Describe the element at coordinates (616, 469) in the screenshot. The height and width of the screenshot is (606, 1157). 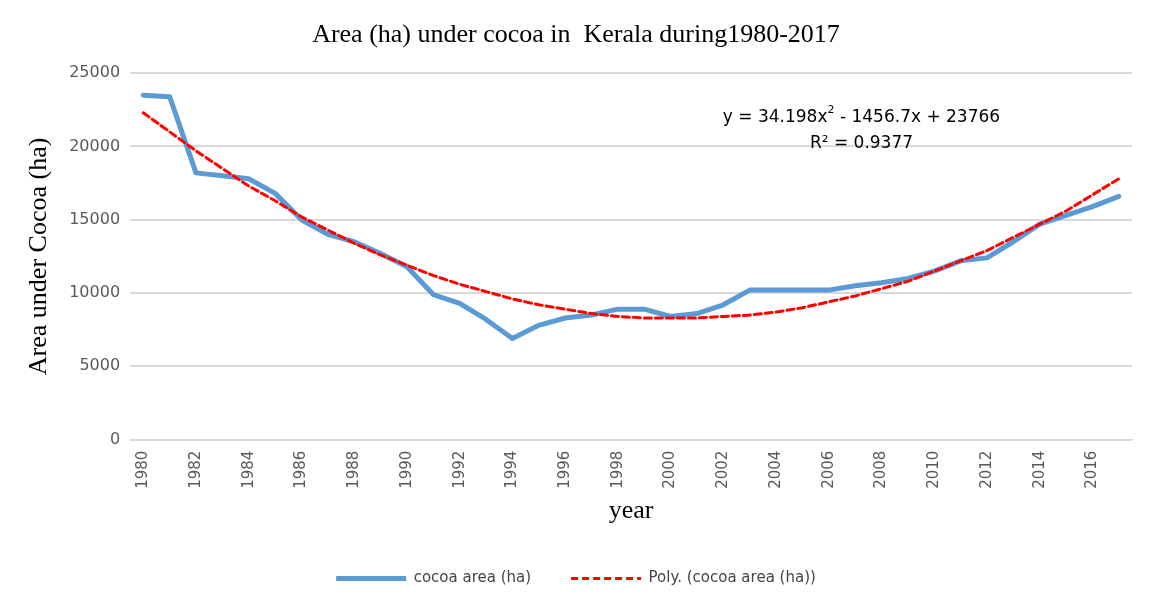
I see `x-tick-label: 1998` at that location.